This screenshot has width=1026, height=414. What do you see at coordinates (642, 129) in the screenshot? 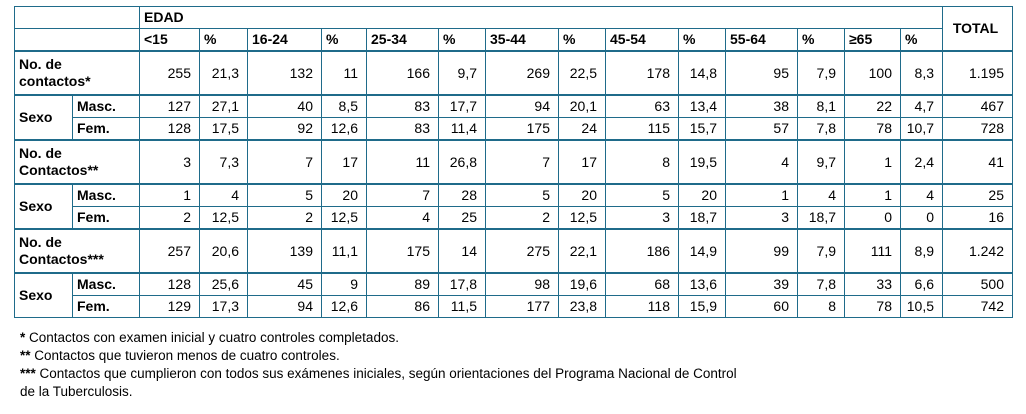
I see `data-cell: 115` at bounding box center [642, 129].